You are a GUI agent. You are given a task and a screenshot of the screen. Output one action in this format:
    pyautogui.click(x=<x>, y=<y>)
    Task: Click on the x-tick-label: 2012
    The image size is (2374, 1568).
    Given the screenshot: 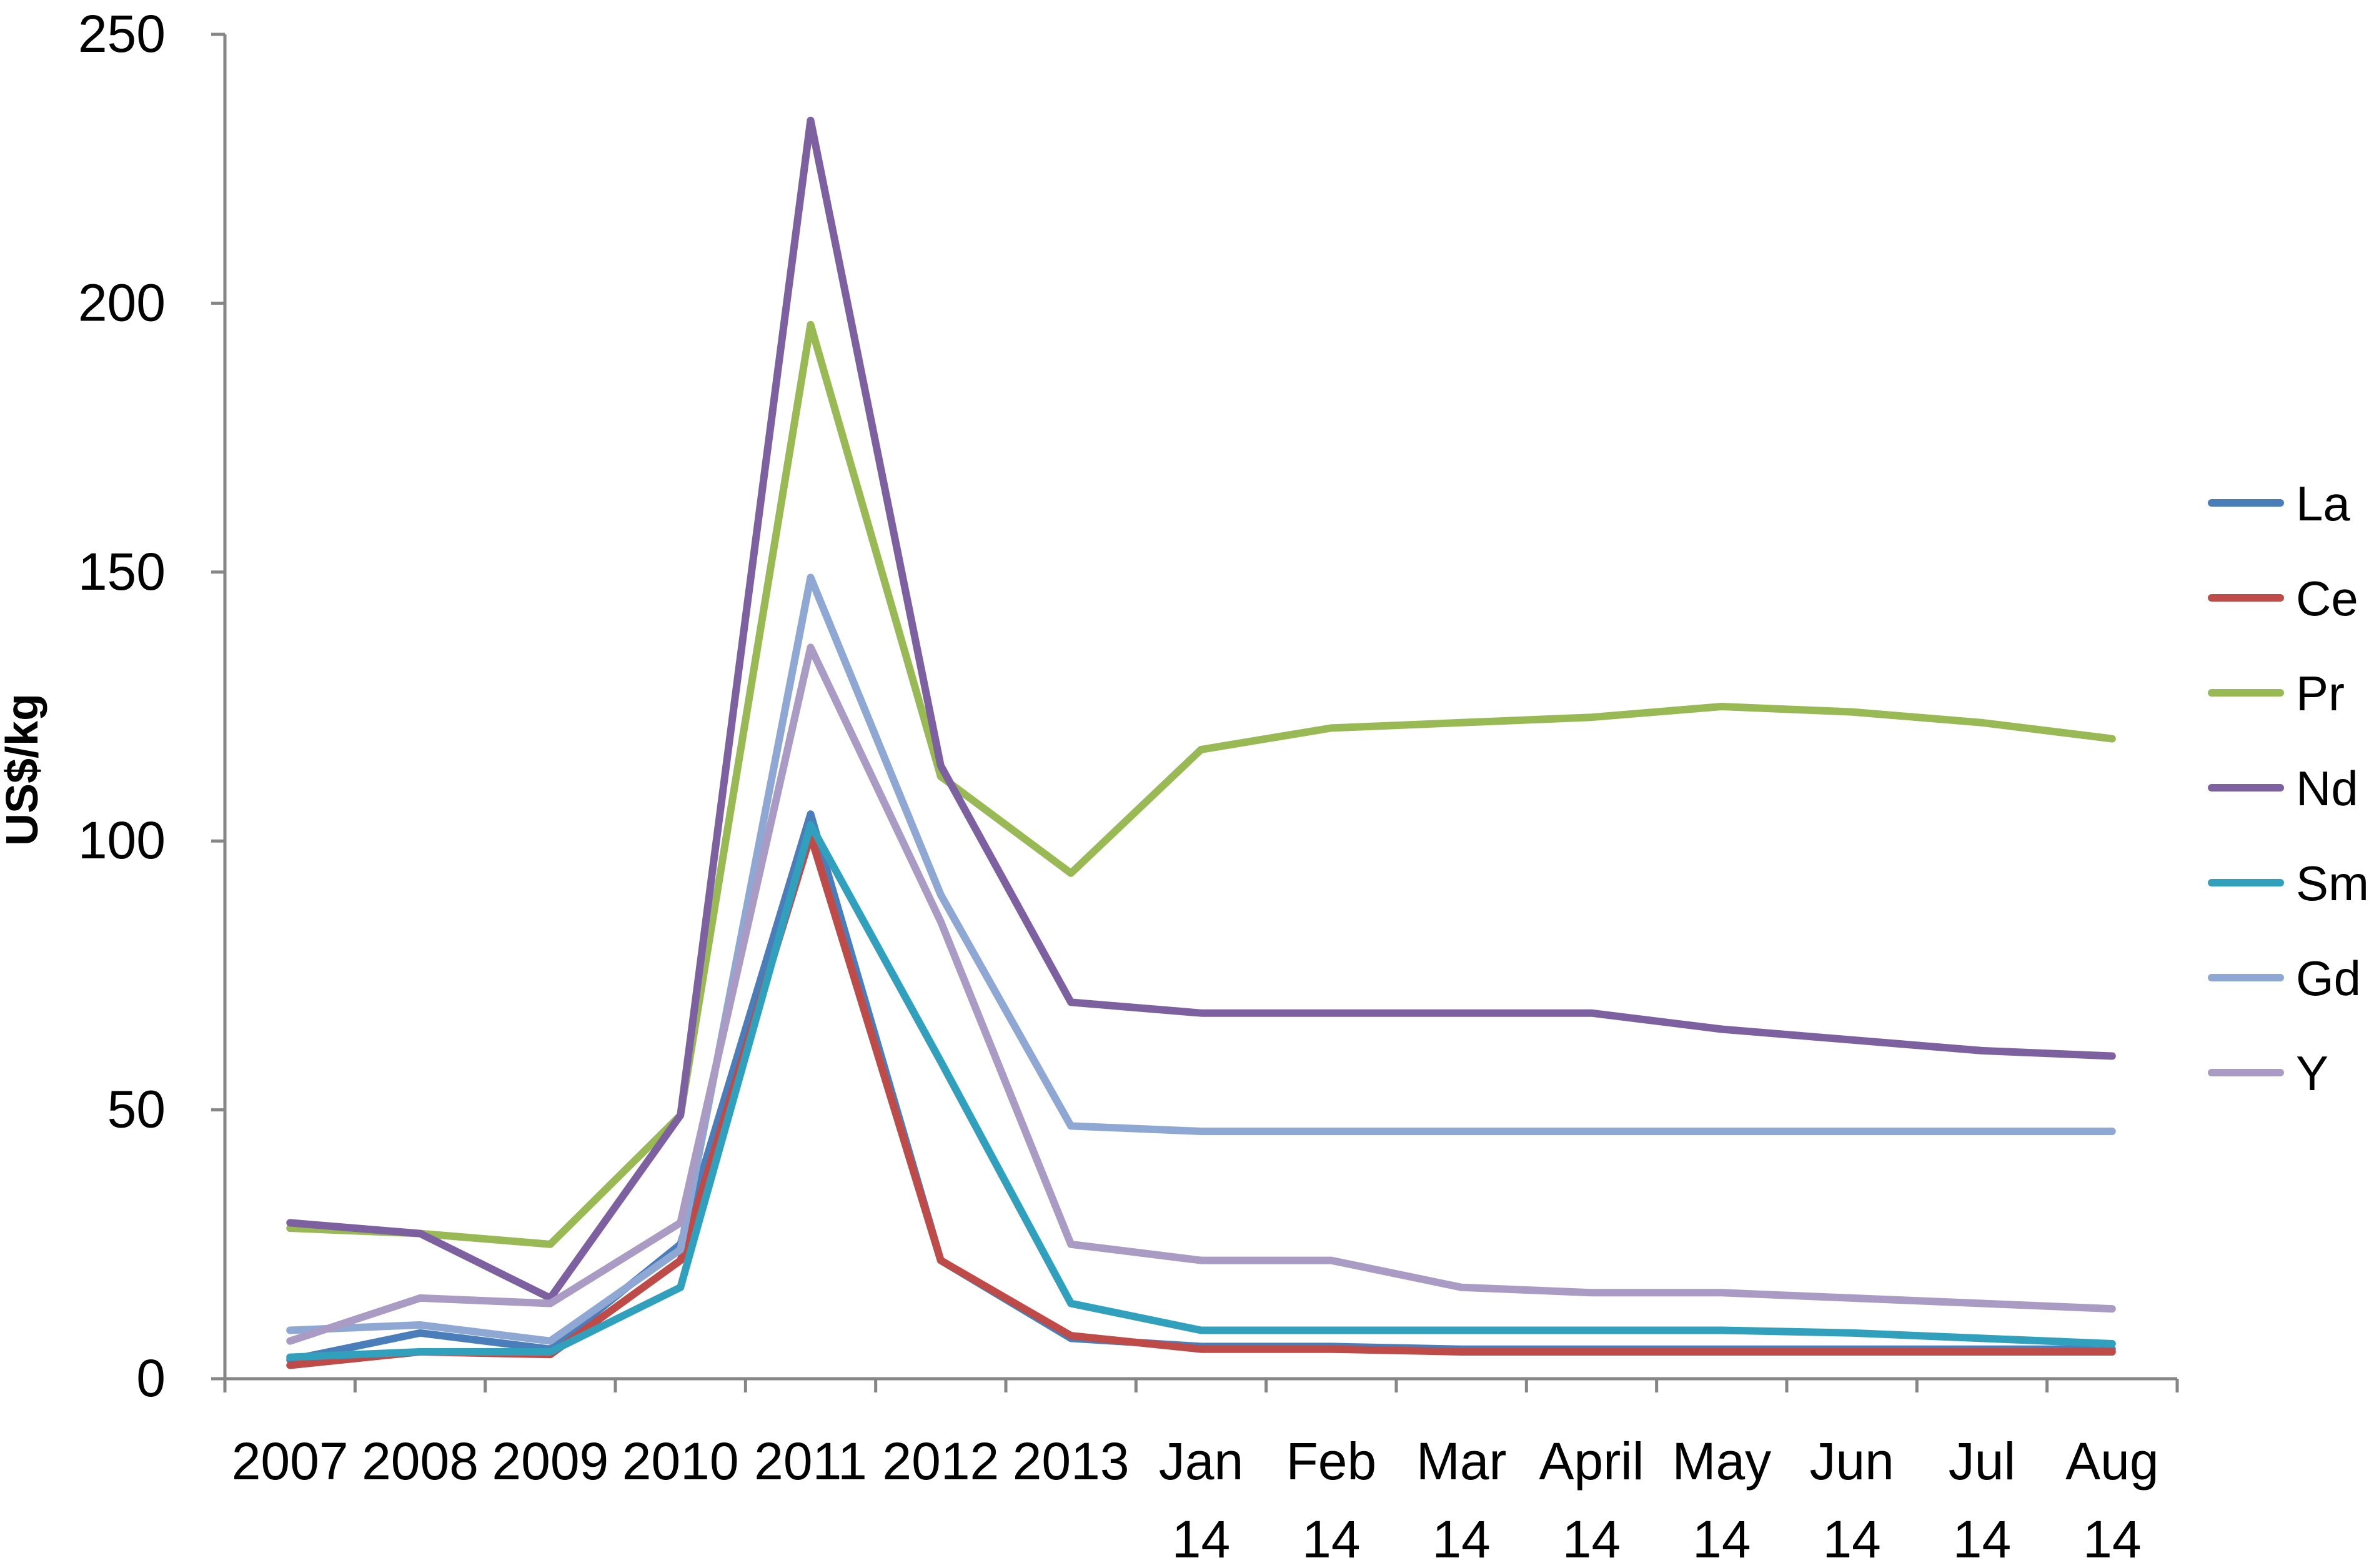 What is the action you would take?
    pyautogui.click(x=941, y=1461)
    